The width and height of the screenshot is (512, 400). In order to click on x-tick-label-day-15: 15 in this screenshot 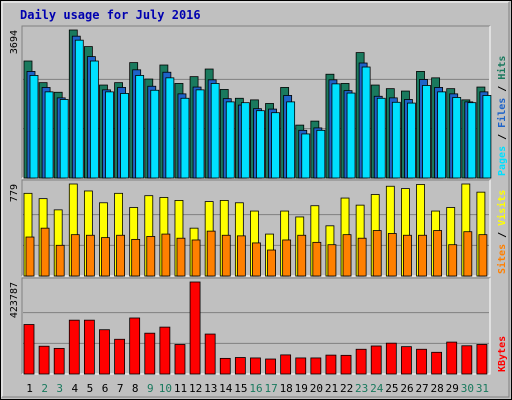, I will do `click(240, 388)`.